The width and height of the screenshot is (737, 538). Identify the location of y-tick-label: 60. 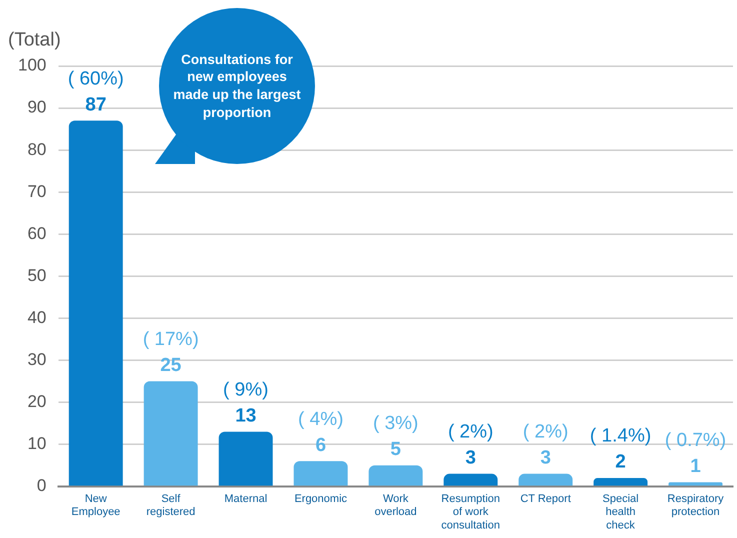
(36, 233).